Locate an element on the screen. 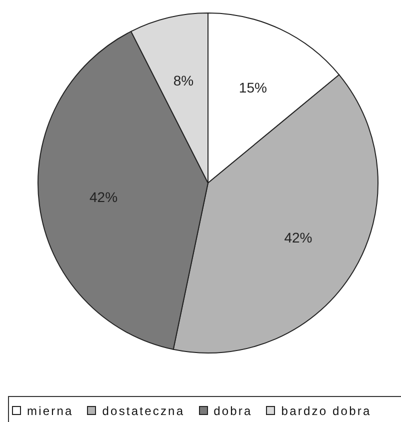 The height and width of the screenshot is (422, 401). legend-label: dostateczna is located at coordinates (143, 411).